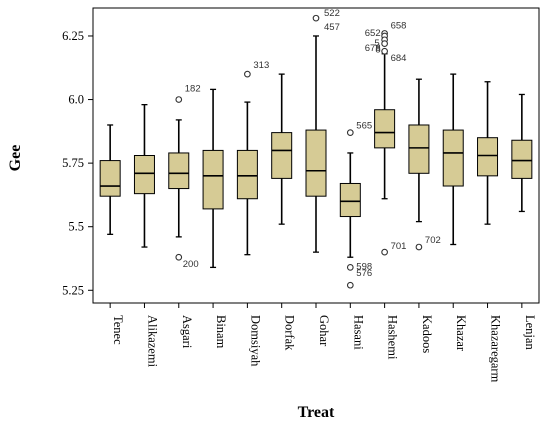 Image resolution: width=550 pixels, height=423 pixels. What do you see at coordinates (364, 266) in the screenshot?
I see `outlier-label: 598` at bounding box center [364, 266].